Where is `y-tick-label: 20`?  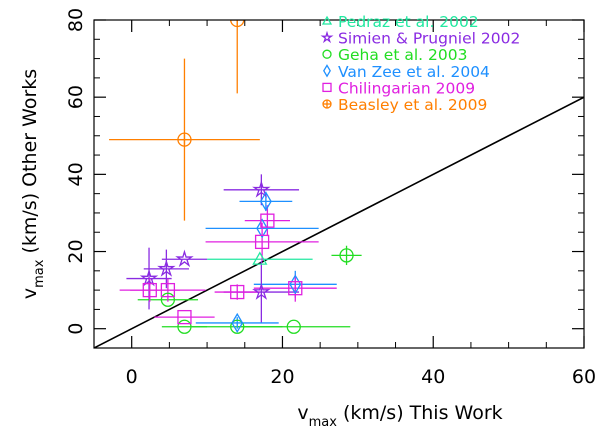
y-tick-label: 20 is located at coordinates (76, 251).